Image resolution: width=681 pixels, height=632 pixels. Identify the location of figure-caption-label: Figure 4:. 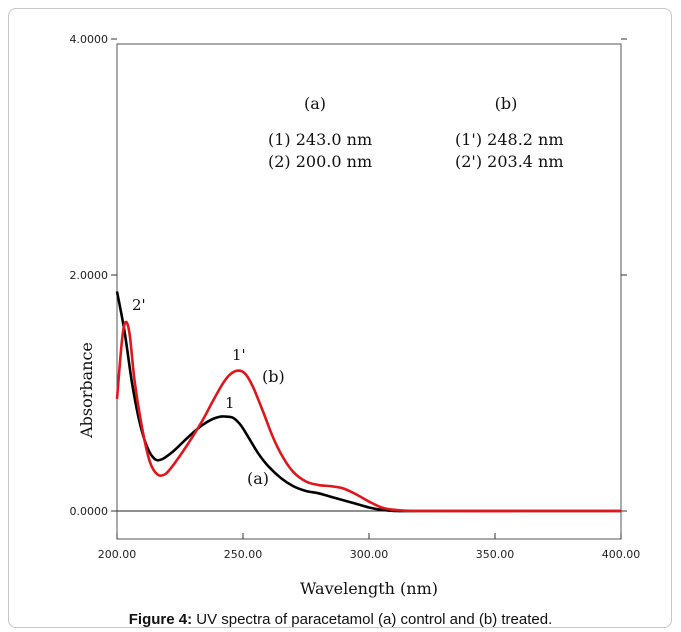
(160, 619).